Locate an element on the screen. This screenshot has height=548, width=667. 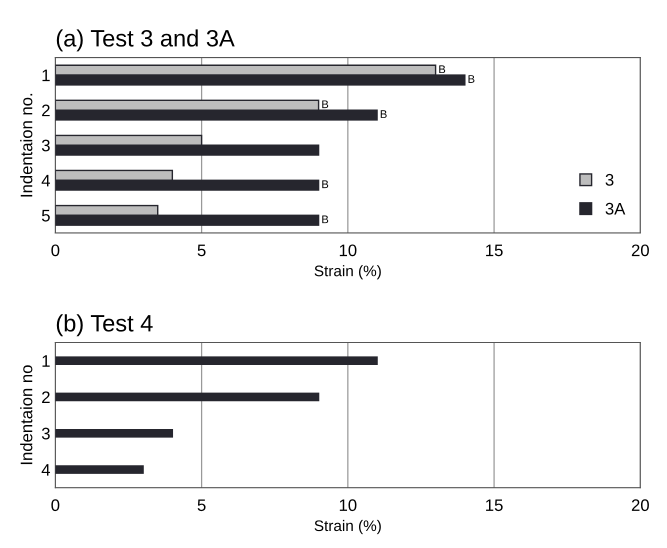
y-axis-title: Indentaion no is located at coordinates (26, 414).